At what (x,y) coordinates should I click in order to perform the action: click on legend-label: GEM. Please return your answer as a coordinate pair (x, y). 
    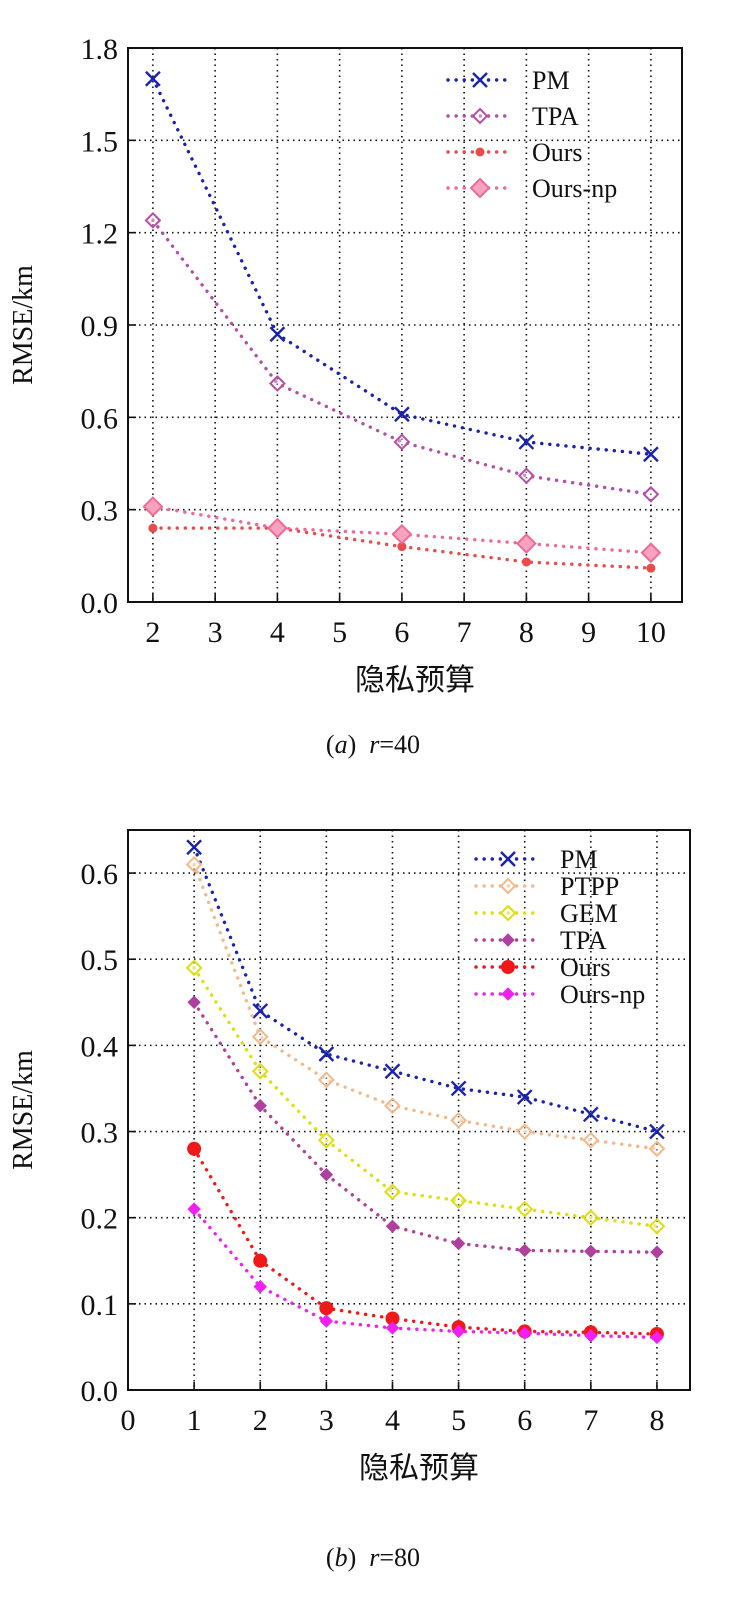
    Looking at the image, I should click on (589, 913).